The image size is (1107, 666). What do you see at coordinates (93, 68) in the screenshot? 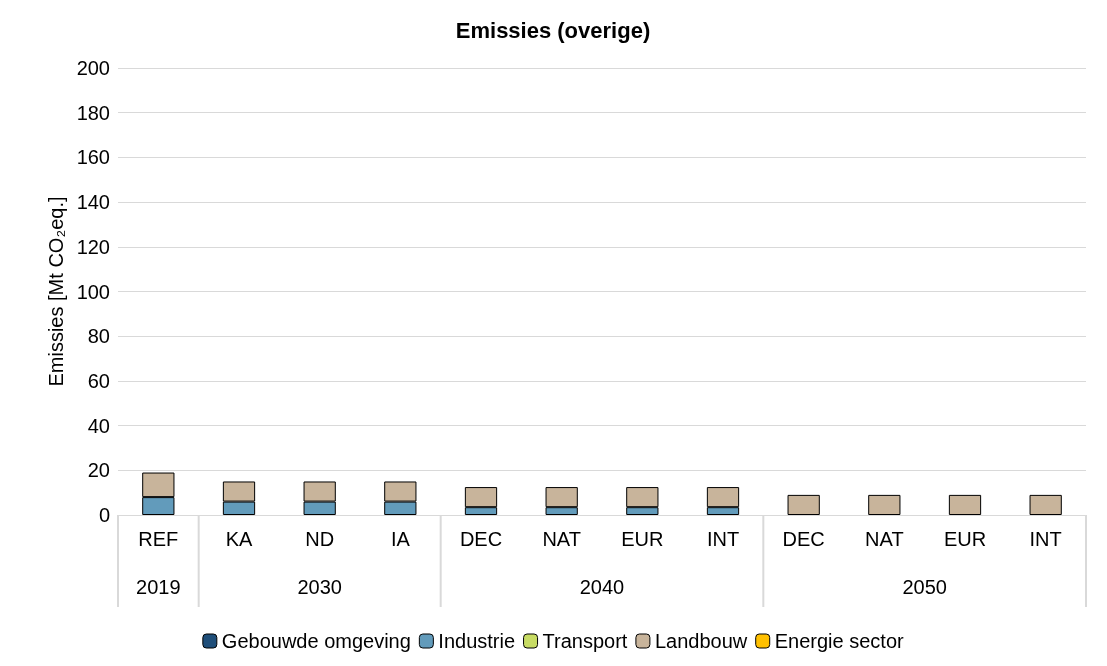
I see `y-tick-label: 200` at bounding box center [93, 68].